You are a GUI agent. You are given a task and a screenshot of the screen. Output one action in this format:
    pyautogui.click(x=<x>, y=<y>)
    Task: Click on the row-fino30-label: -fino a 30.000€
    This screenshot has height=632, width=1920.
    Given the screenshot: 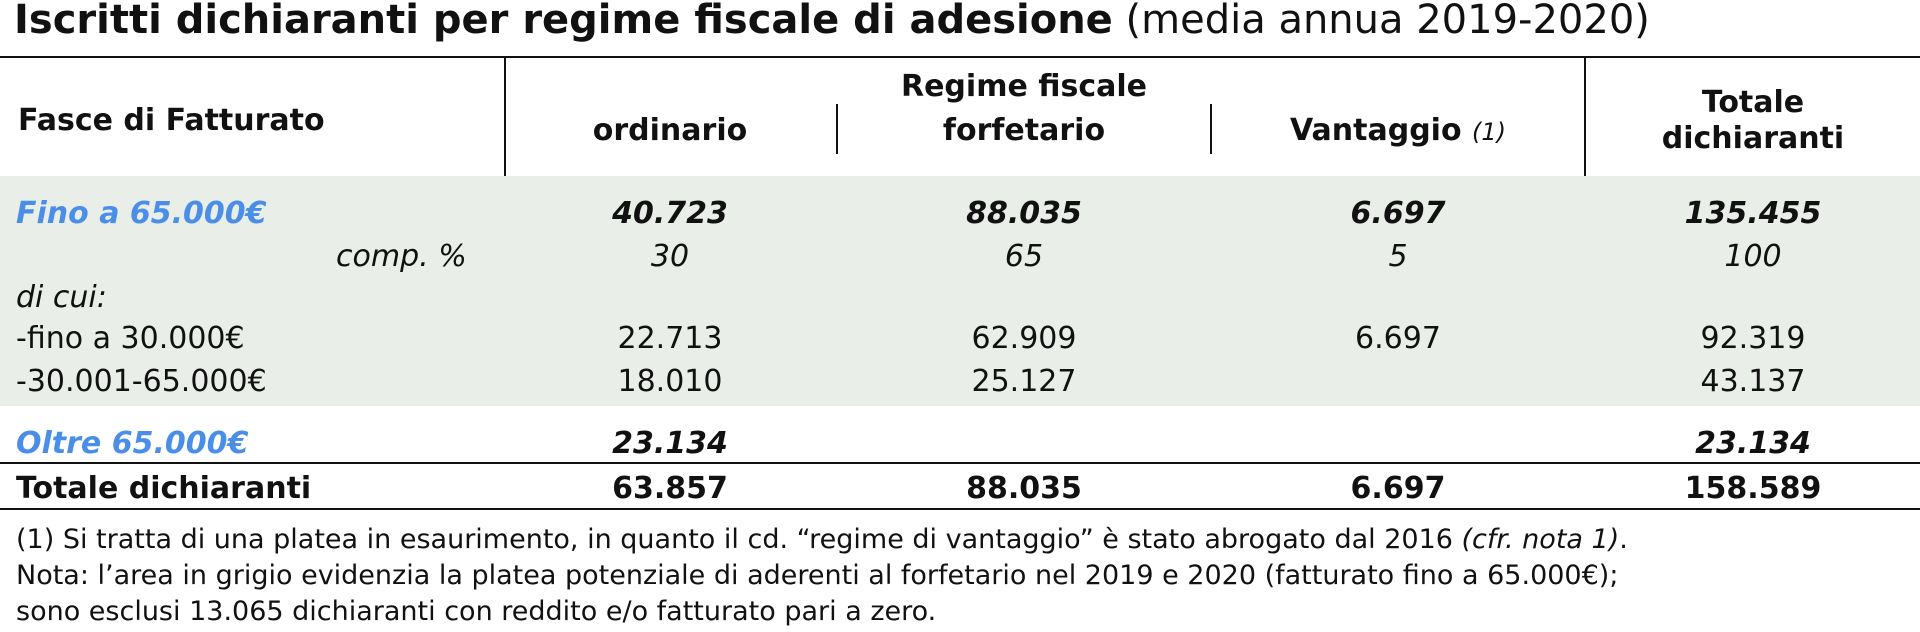 What is the action you would take?
    pyautogui.click(x=130, y=338)
    